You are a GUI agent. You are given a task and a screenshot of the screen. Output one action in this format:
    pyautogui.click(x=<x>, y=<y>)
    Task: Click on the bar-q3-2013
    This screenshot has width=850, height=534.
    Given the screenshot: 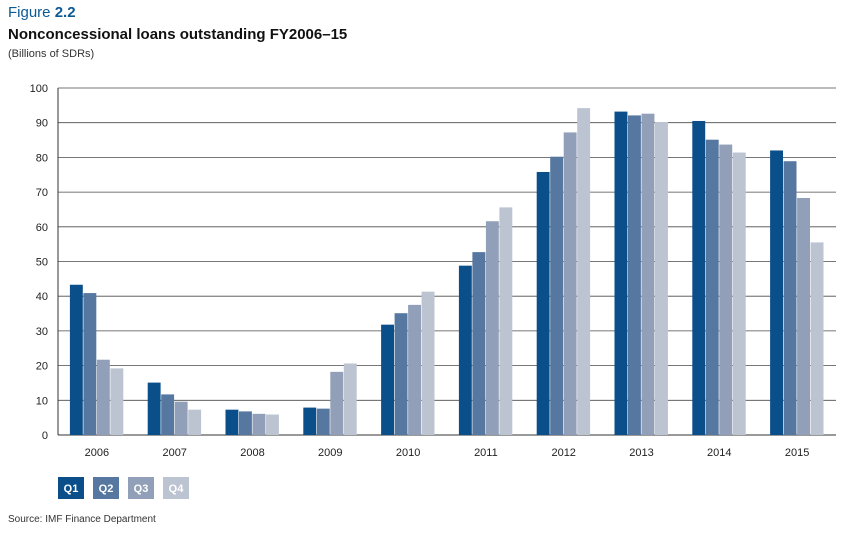 What is the action you would take?
    pyautogui.click(x=648, y=274)
    